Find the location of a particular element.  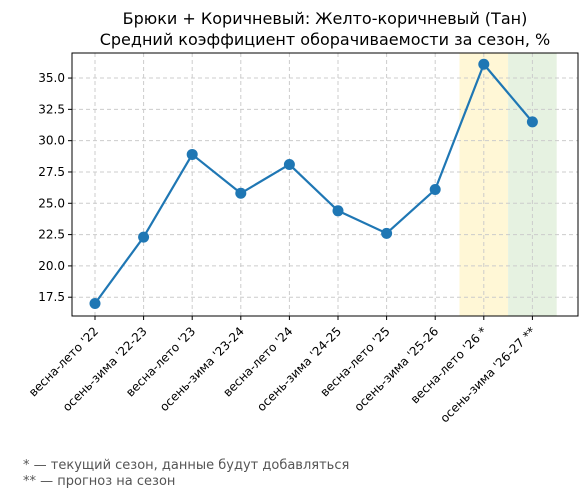

y-tick-label: 22.5 is located at coordinates (51, 235).